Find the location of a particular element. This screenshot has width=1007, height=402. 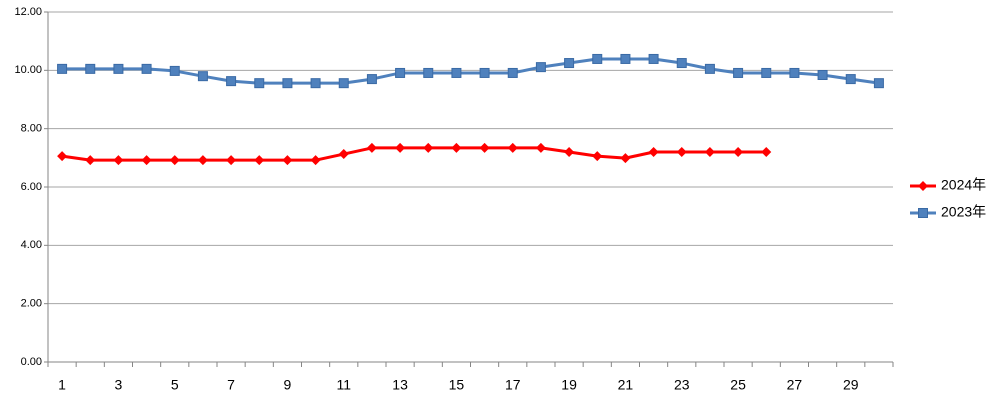

x-tick-label: 21 is located at coordinates (626, 385).